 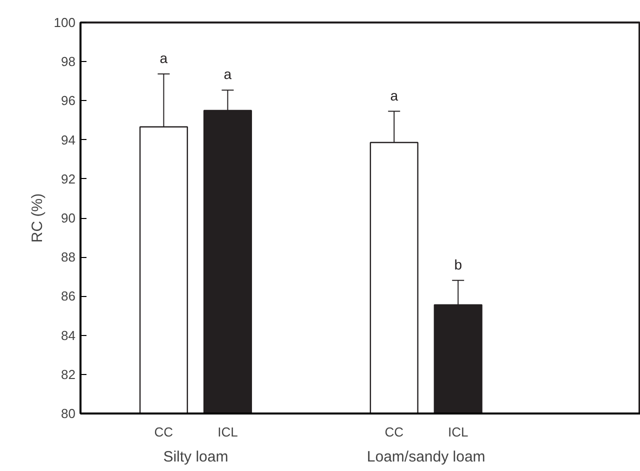 What do you see at coordinates (65, 22) in the screenshot?
I see `y-tick-label: 100` at bounding box center [65, 22].